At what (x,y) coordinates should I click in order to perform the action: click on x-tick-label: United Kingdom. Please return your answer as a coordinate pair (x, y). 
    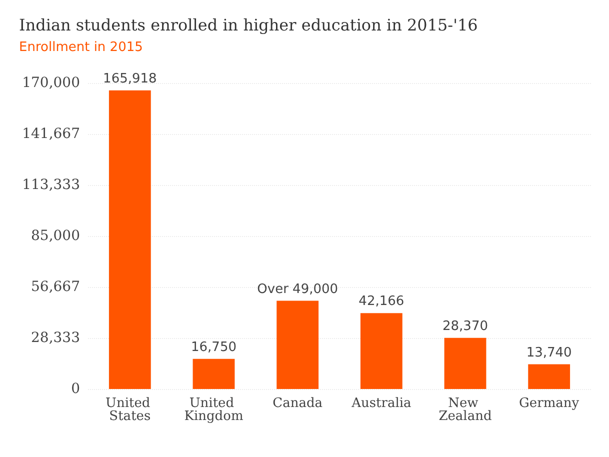
    Looking at the image, I should click on (214, 410).